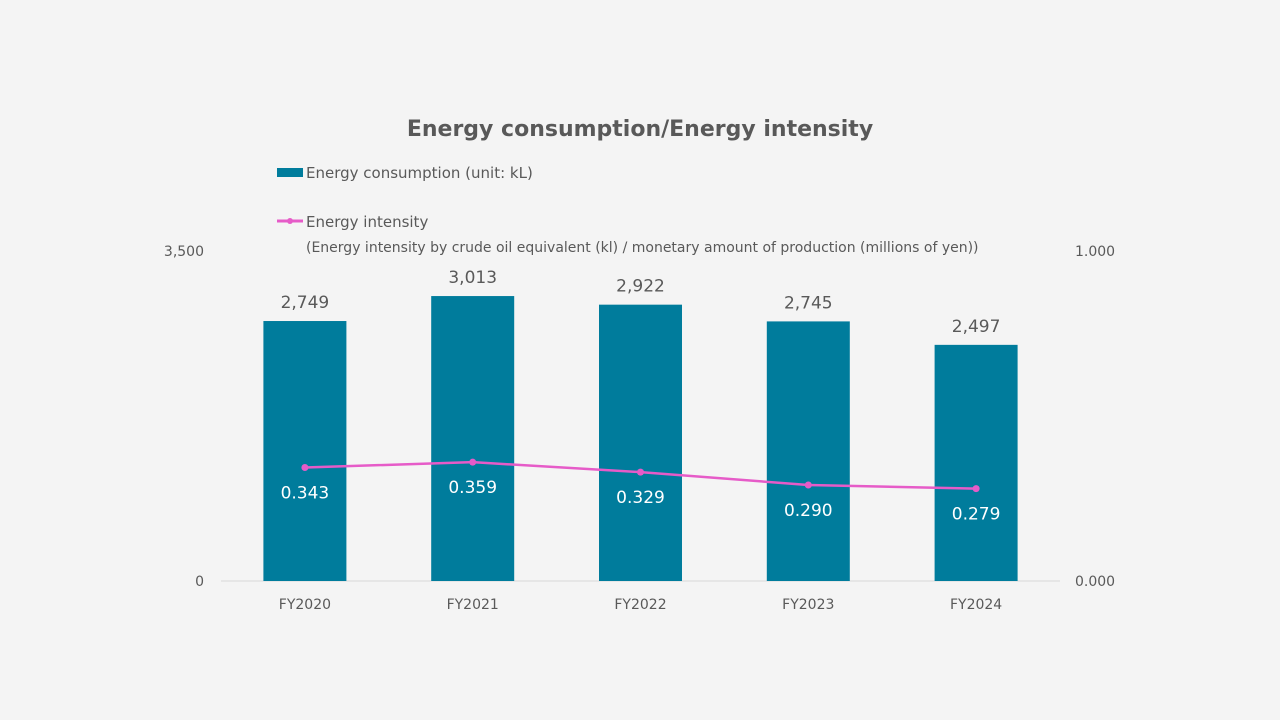 This screenshot has height=720, width=1280. What do you see at coordinates (808, 451) in the screenshot?
I see `bar-FY2023` at bounding box center [808, 451].